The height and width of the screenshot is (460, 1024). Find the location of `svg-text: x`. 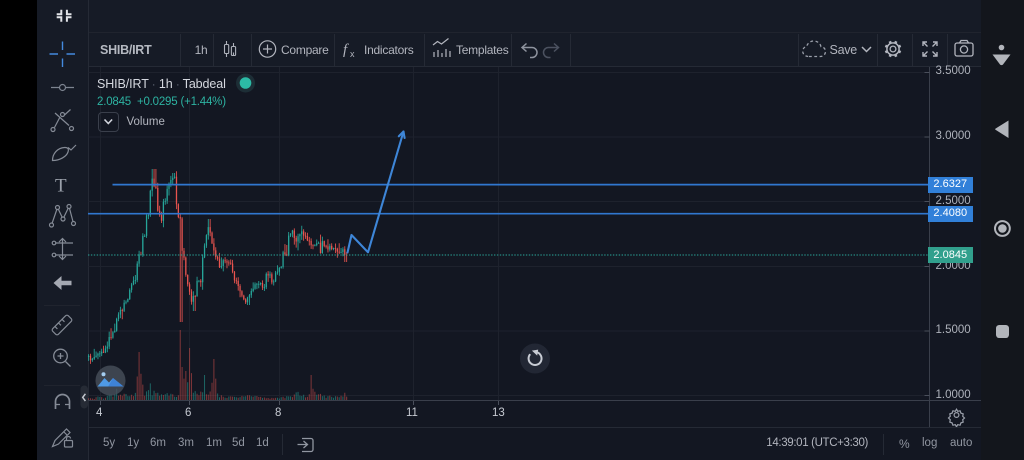

svg-text: x is located at coordinates (352, 54).